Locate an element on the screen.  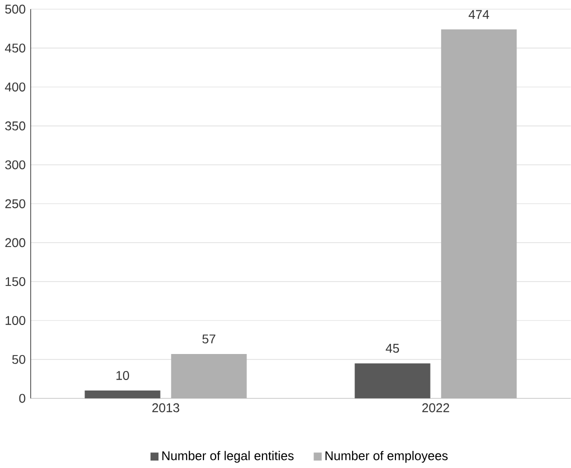
x-tick-label: 2022 is located at coordinates (436, 407).